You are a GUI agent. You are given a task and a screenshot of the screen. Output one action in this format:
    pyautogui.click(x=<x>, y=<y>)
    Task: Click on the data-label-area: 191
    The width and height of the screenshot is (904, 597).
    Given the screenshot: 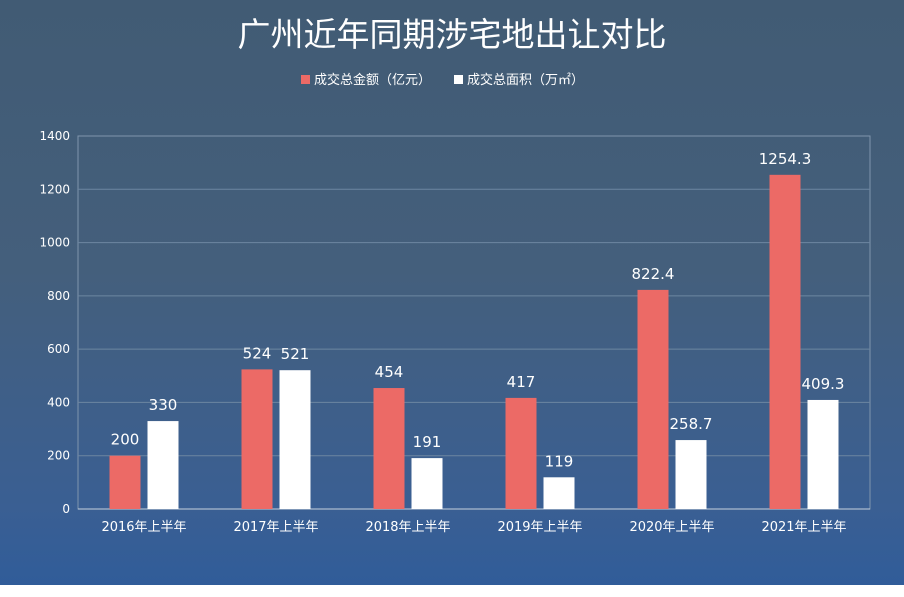 What is the action you would take?
    pyautogui.click(x=427, y=442)
    